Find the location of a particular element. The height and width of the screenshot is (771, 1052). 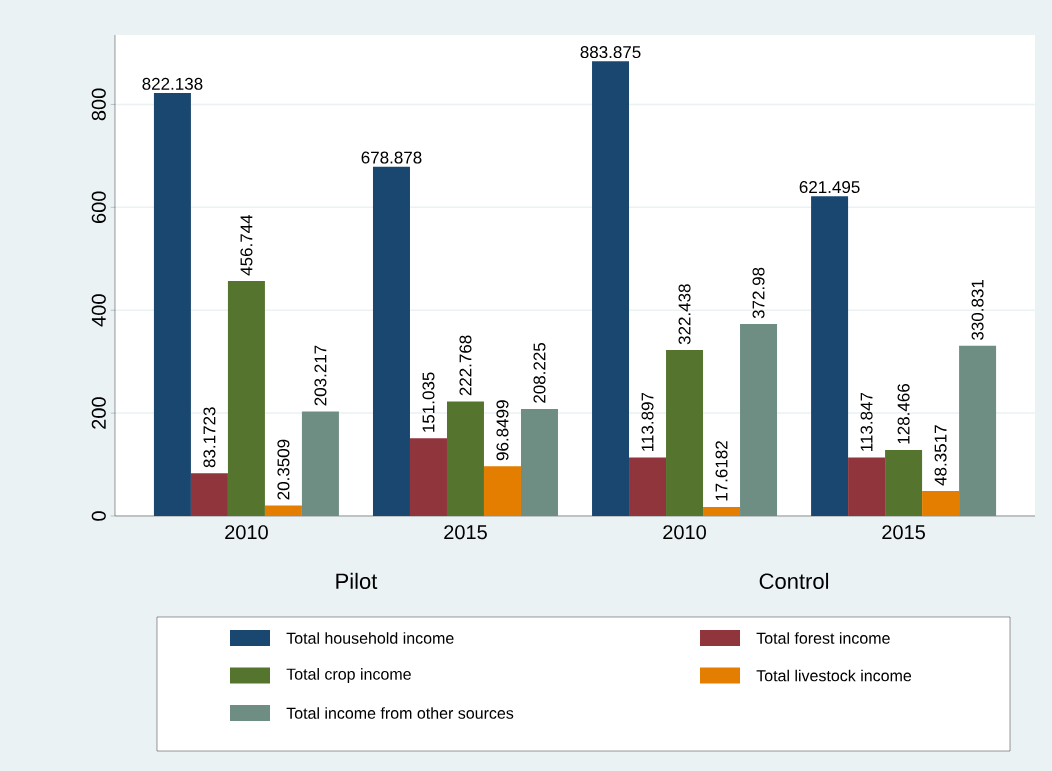

data-label: 83.1723 is located at coordinates (209, 437).